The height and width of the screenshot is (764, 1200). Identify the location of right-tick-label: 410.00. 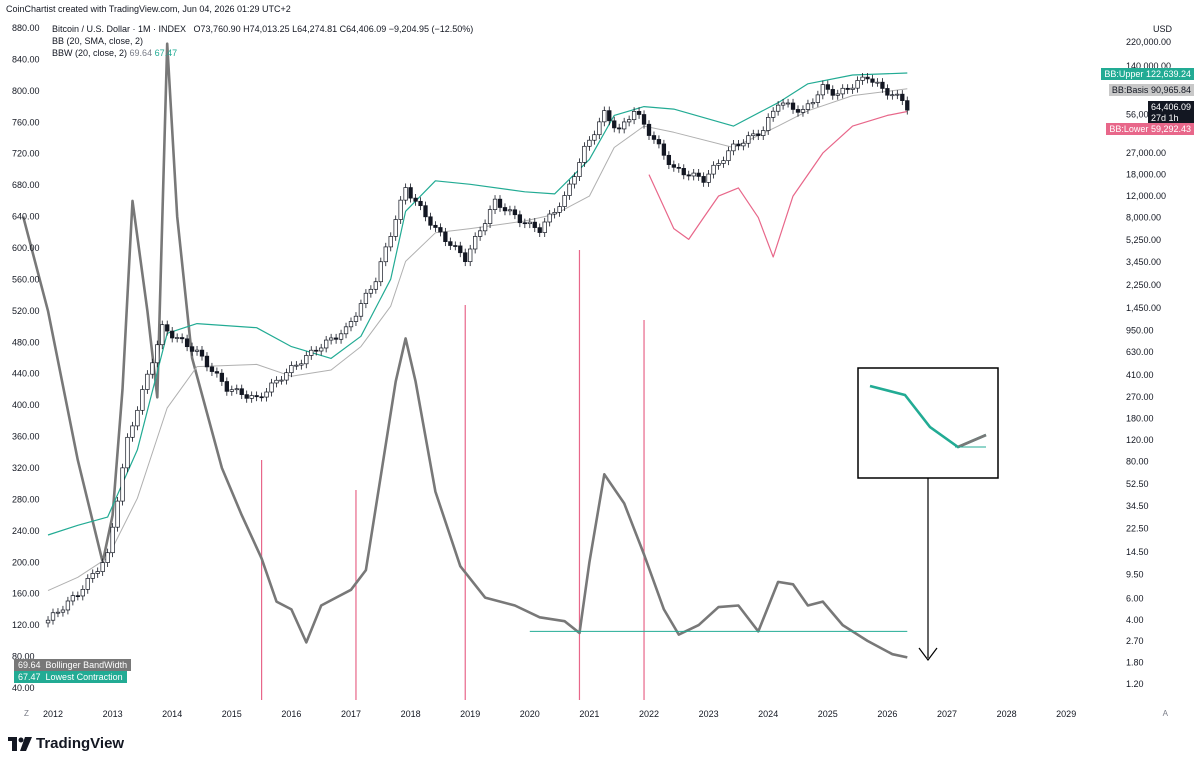
(1140, 375).